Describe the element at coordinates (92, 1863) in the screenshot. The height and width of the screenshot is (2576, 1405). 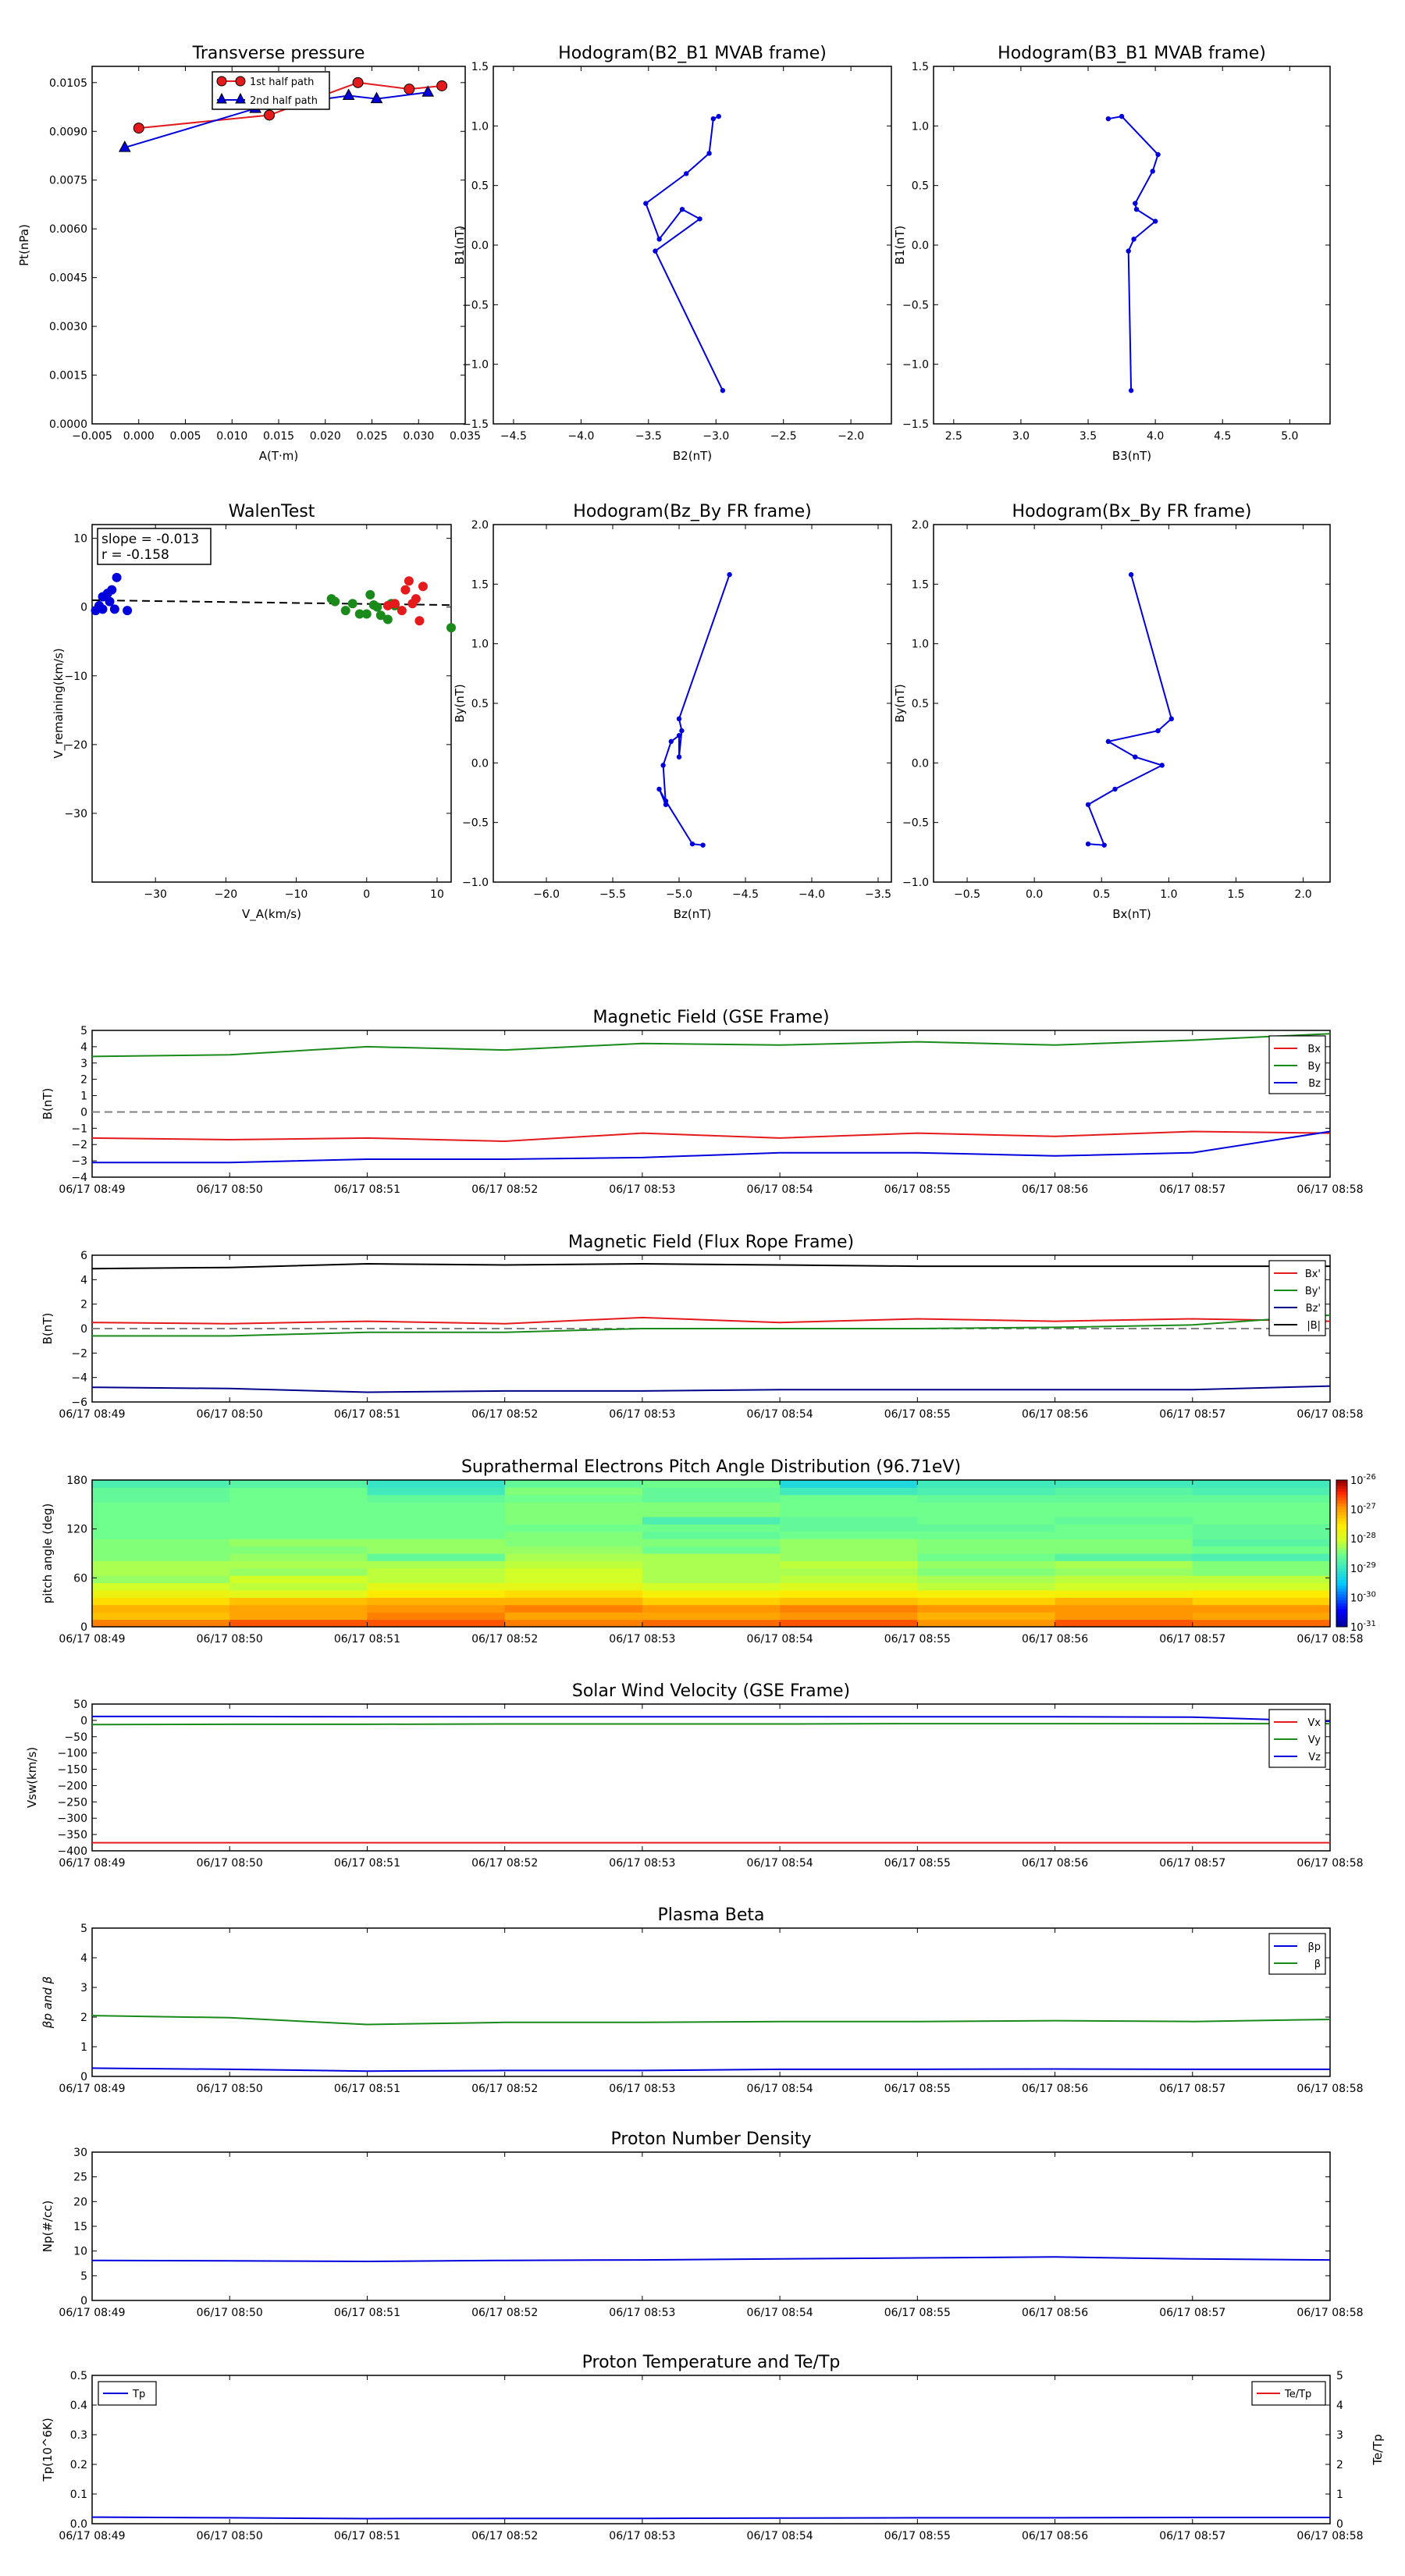
I see `time-tick-label: 06/17 08:49` at that location.